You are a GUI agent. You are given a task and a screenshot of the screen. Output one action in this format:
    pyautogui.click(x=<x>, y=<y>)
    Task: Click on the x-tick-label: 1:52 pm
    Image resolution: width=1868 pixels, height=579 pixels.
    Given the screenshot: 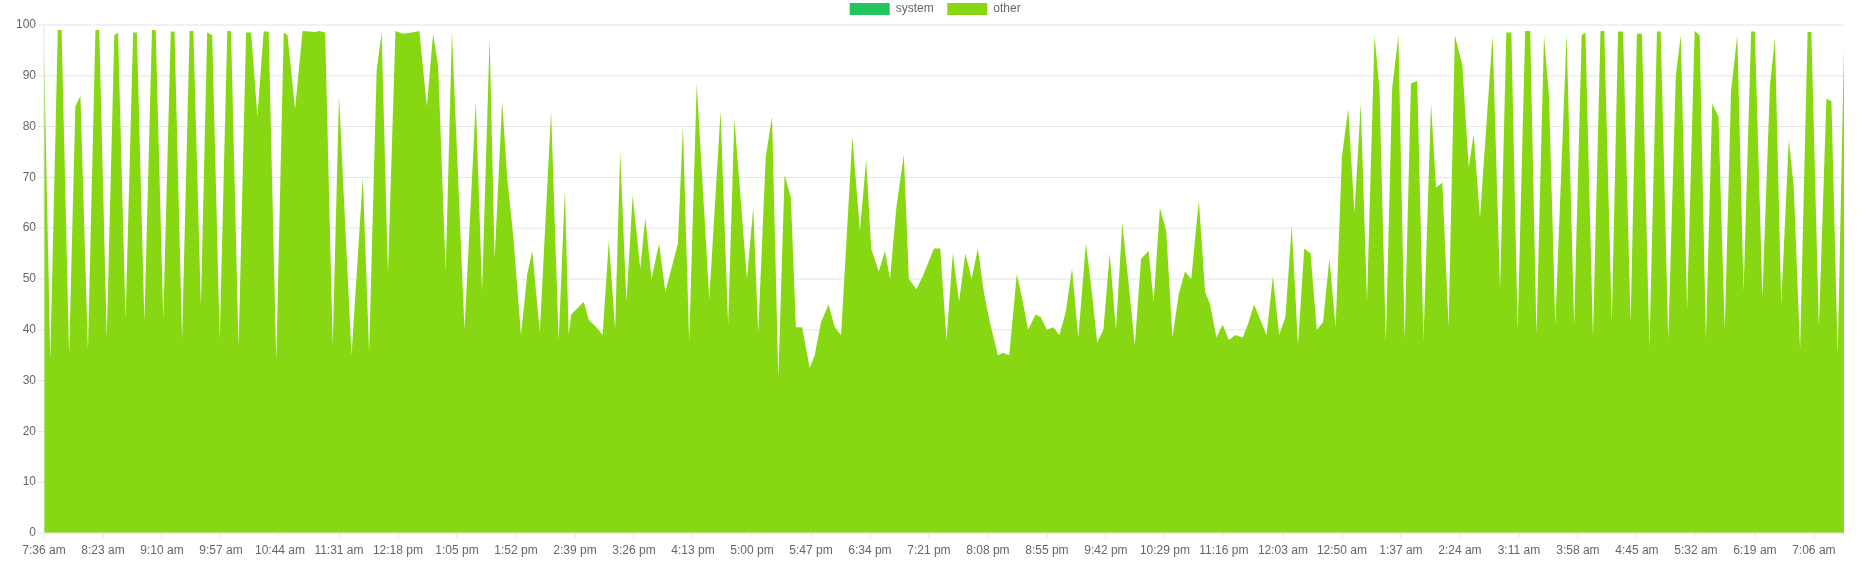 What is the action you would take?
    pyautogui.click(x=516, y=550)
    